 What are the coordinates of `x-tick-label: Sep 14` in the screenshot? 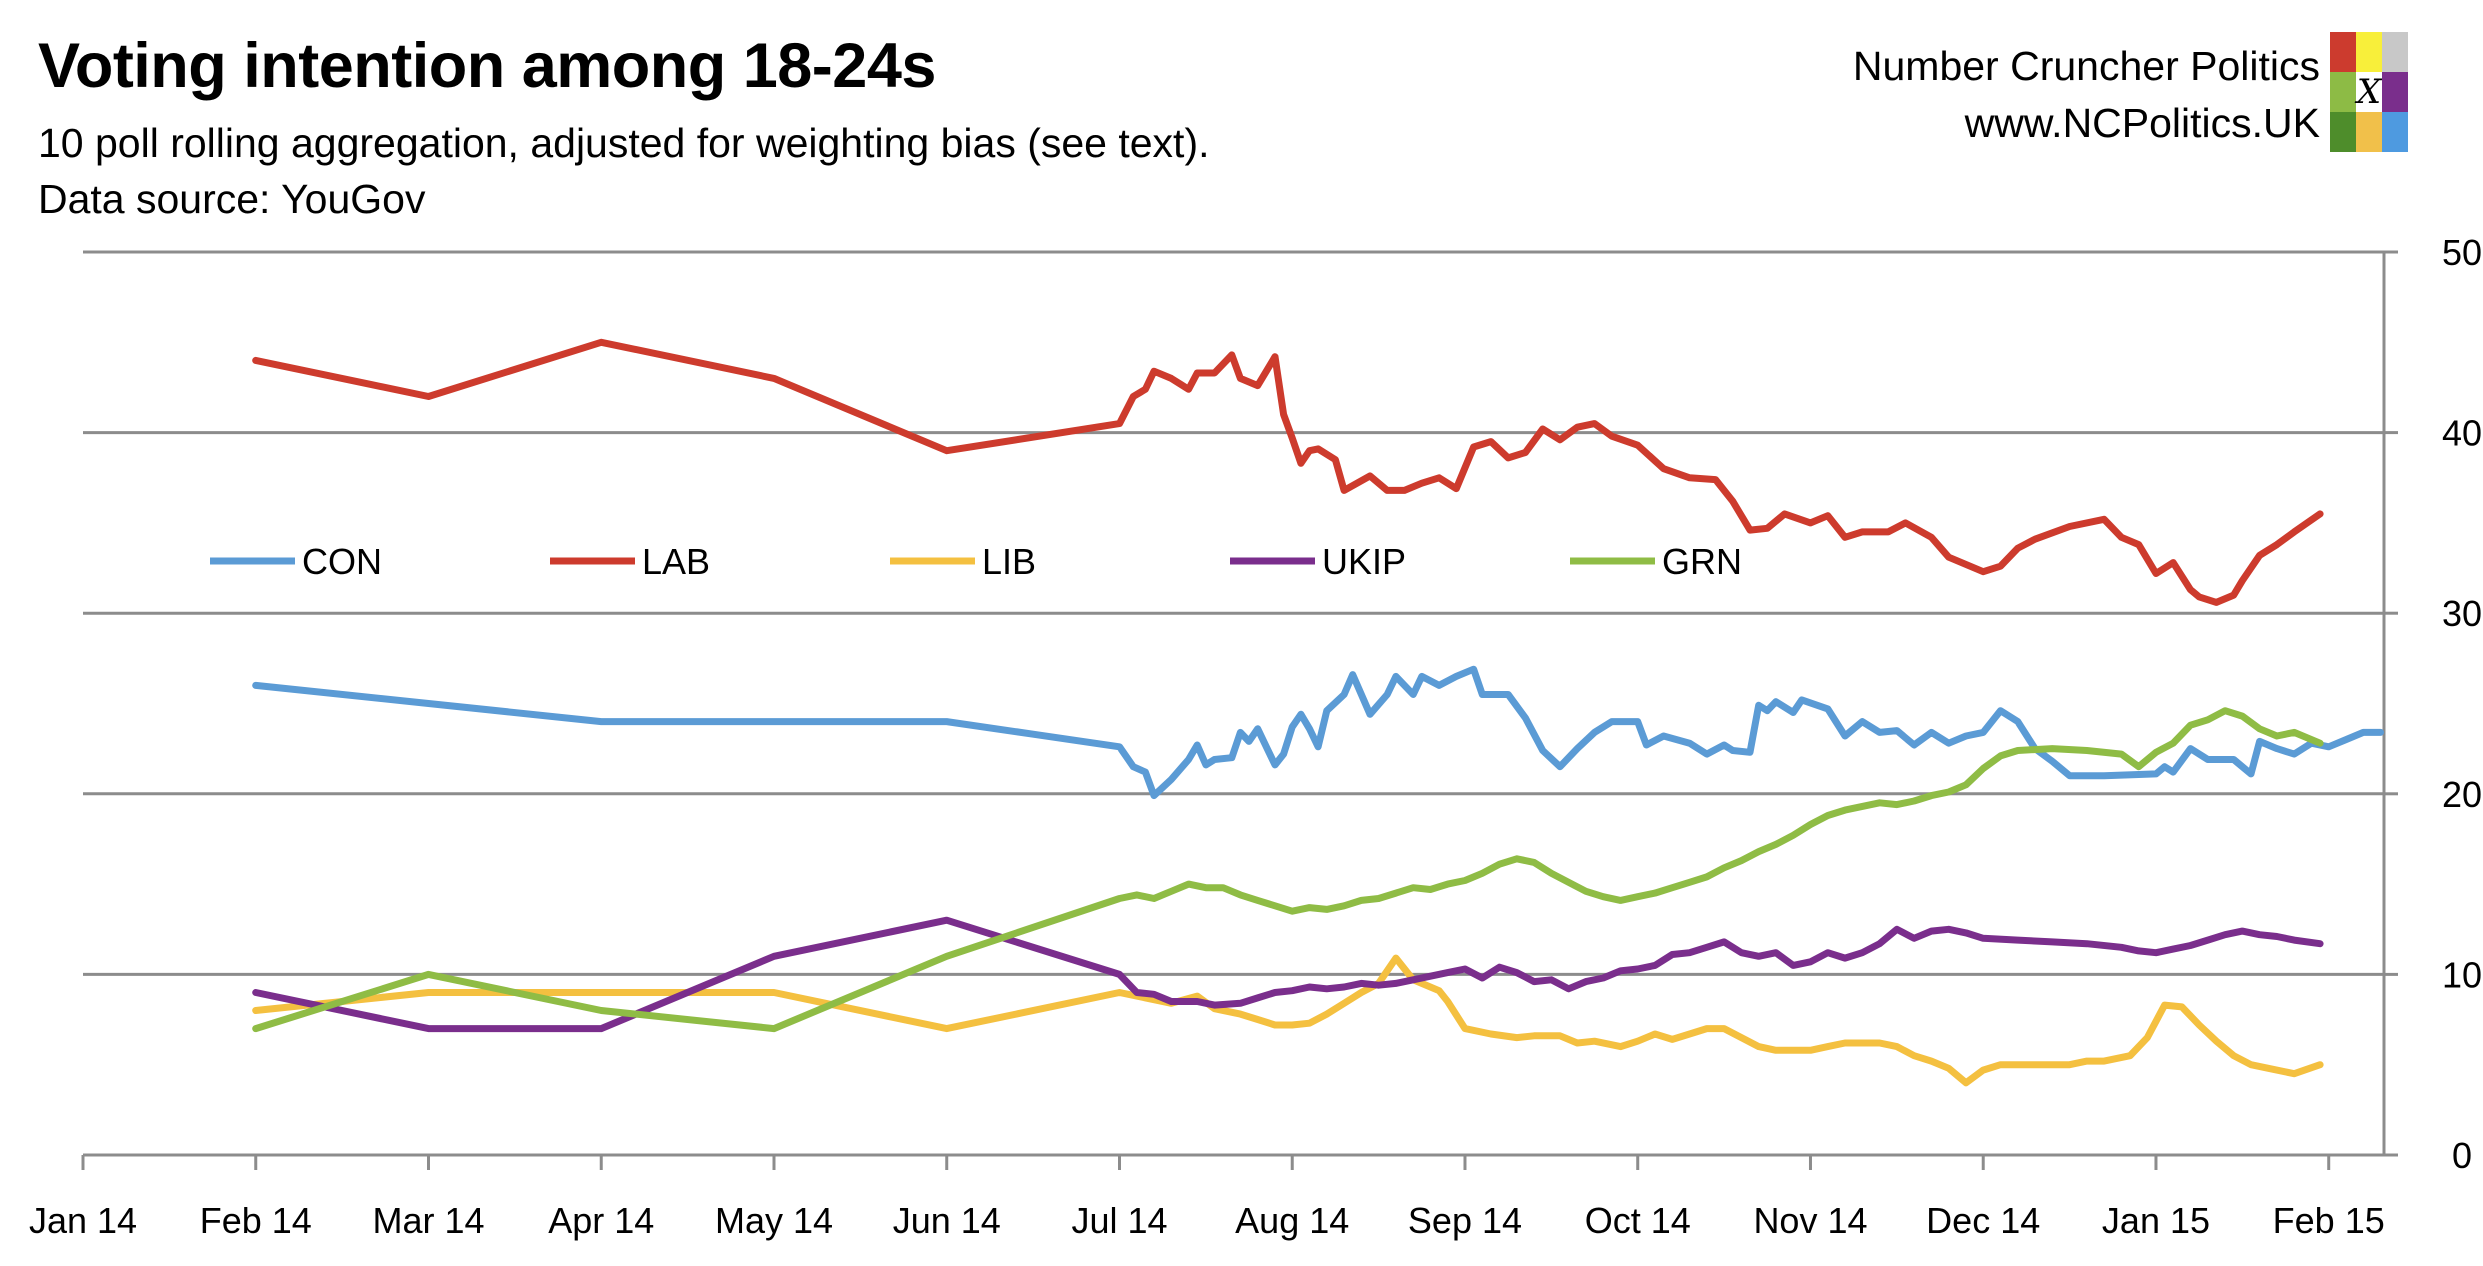 It's located at (1465, 1220).